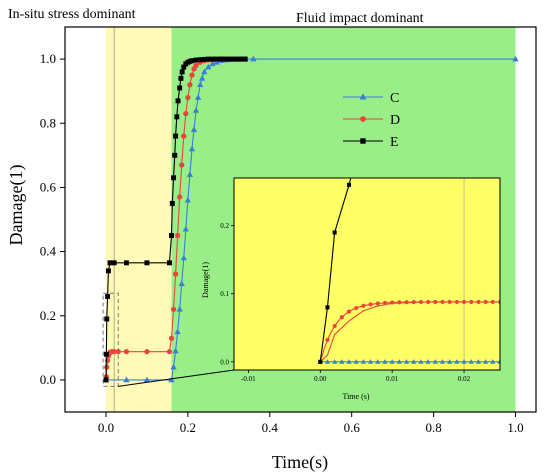 This screenshot has height=475, width=550. Describe the element at coordinates (394, 142) in the screenshot. I see `legend-label-E: E` at that location.